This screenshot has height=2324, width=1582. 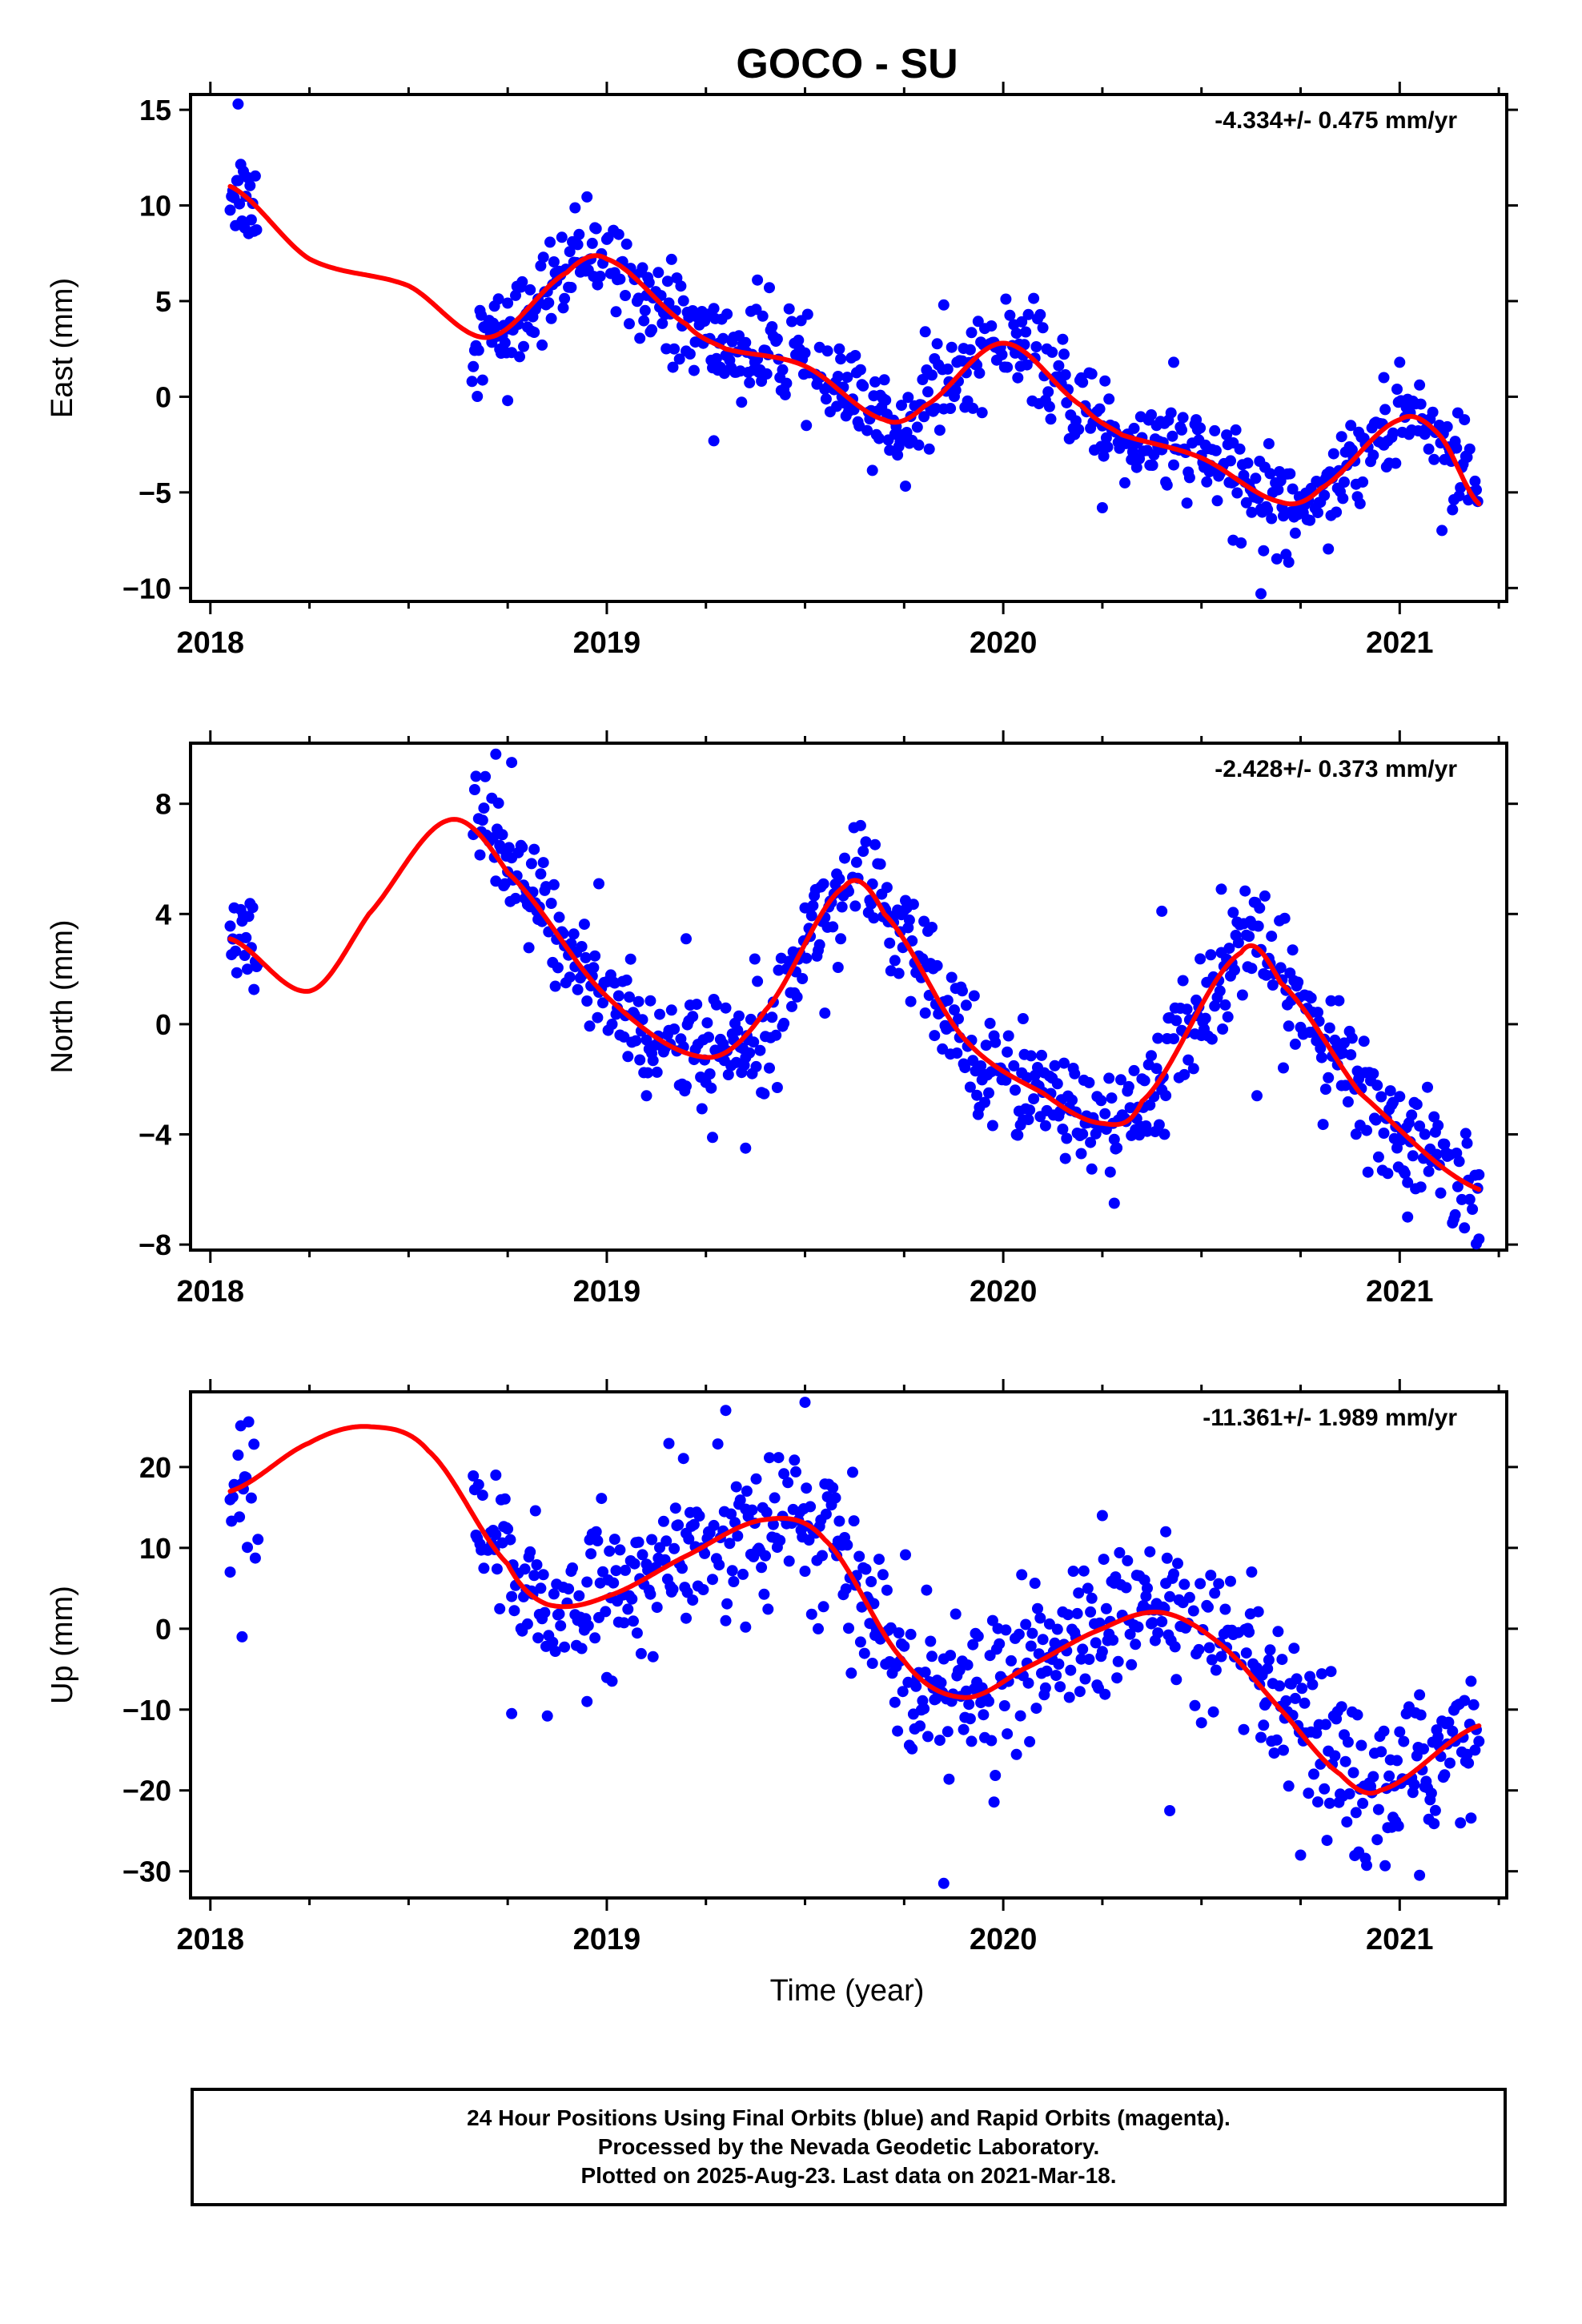 What do you see at coordinates (1336, 121) in the screenshot?
I see `east-velocity-label: -4.334+/- 0.475 mm/yr` at bounding box center [1336, 121].